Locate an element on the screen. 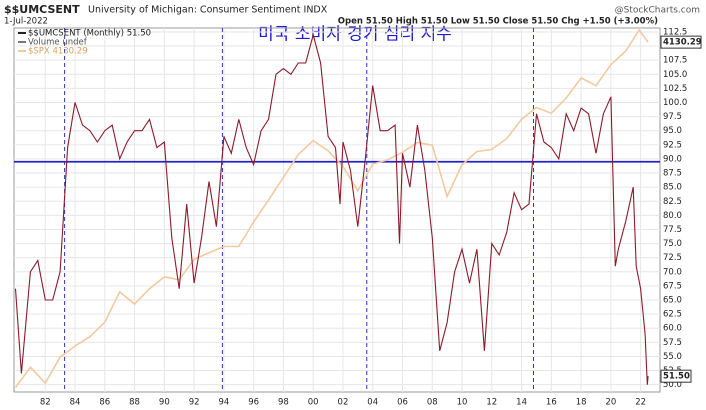 Image resolution: width=706 pixels, height=410 pixels. y-tick-label: 60.0 is located at coordinates (672, 329).